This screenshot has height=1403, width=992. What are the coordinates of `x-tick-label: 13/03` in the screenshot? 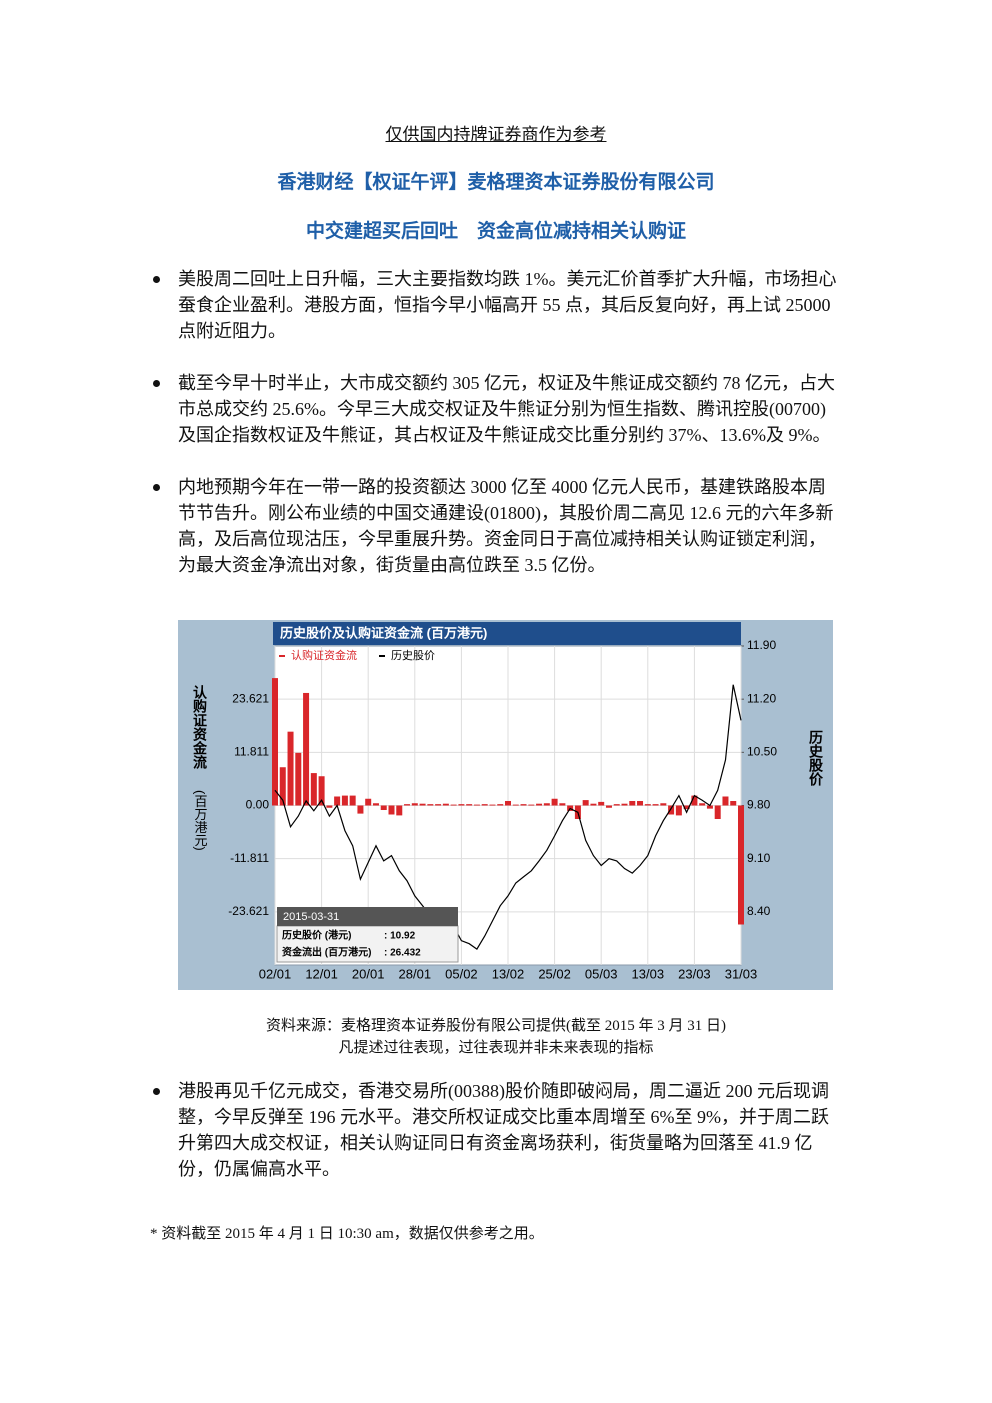 It's located at (648, 973).